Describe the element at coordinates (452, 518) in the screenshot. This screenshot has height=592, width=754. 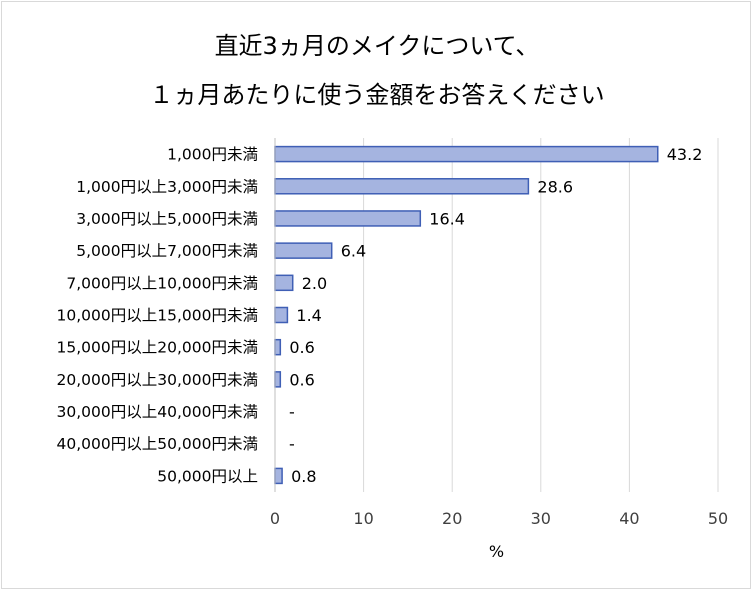
I see `x-tick-label: 20` at that location.